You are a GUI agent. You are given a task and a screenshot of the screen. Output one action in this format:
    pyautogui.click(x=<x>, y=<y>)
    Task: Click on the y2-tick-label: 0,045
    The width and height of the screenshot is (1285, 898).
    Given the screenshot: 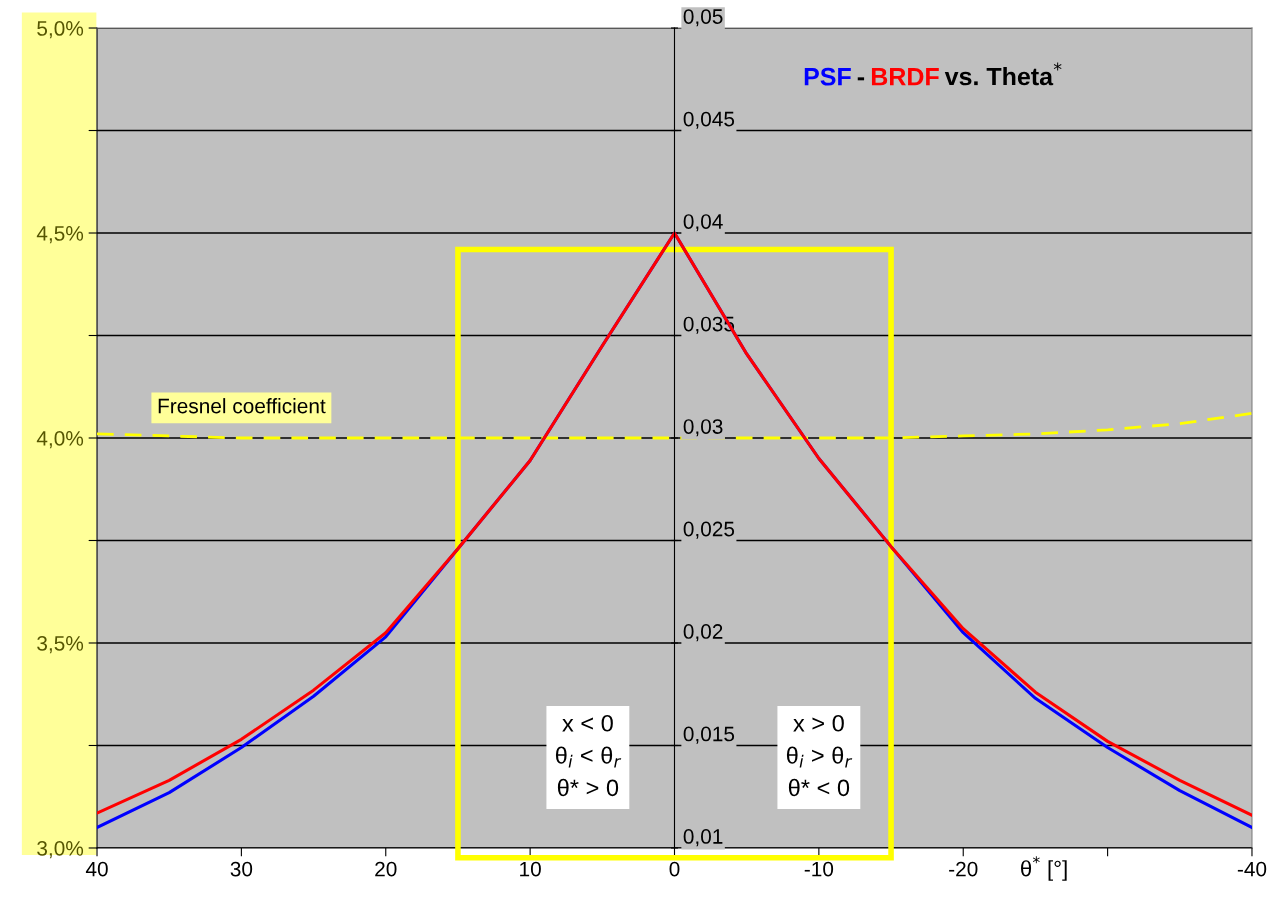 What is the action you would take?
    pyautogui.click(x=709, y=120)
    